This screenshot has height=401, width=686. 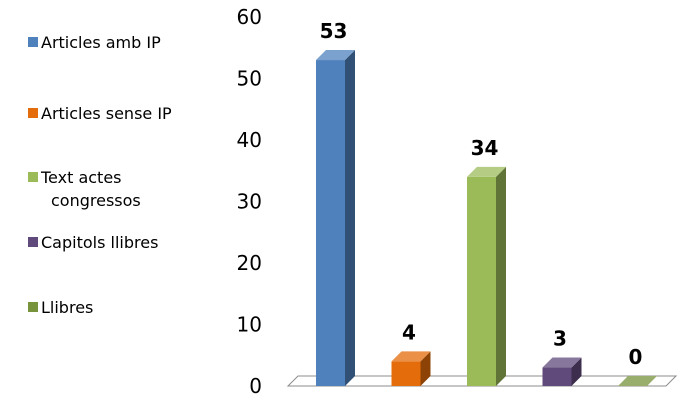 I want to click on legend-label: congressos, so click(x=96, y=200).